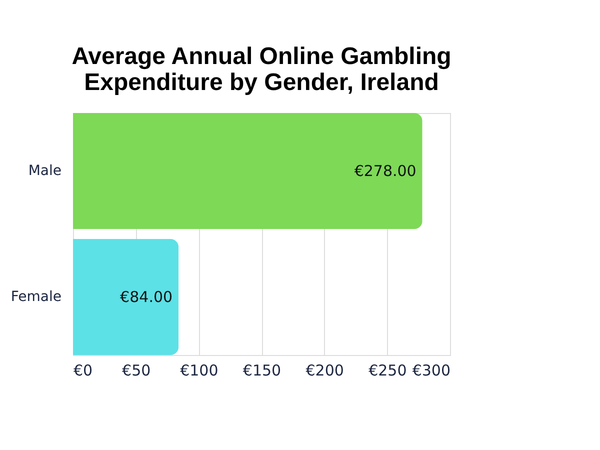  Describe the element at coordinates (262, 56) in the screenshot. I see `text: Average Annual Online Gambling` at that location.